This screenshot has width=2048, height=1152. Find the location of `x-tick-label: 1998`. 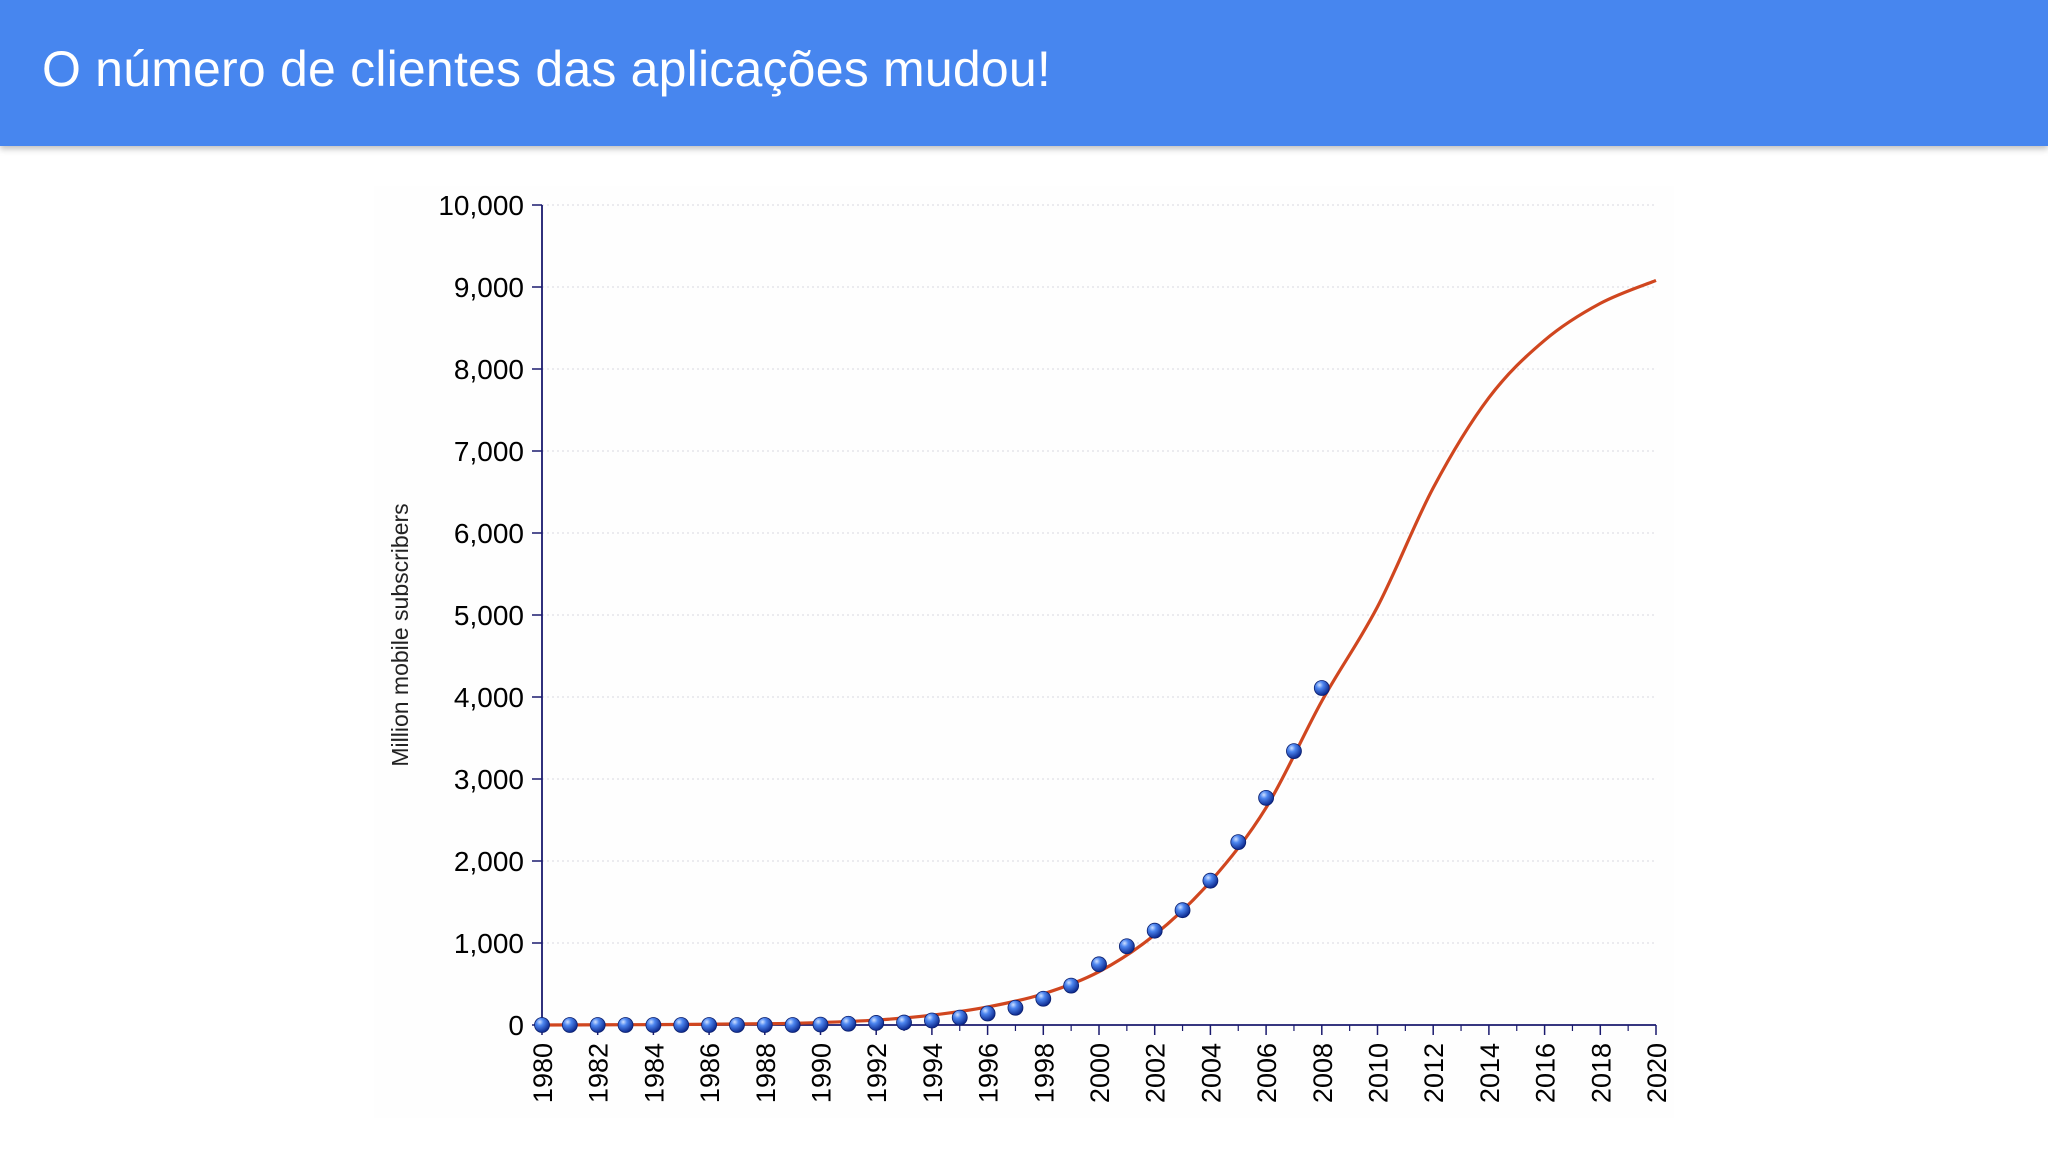

x-tick-label: 1998 is located at coordinates (1044, 1073).